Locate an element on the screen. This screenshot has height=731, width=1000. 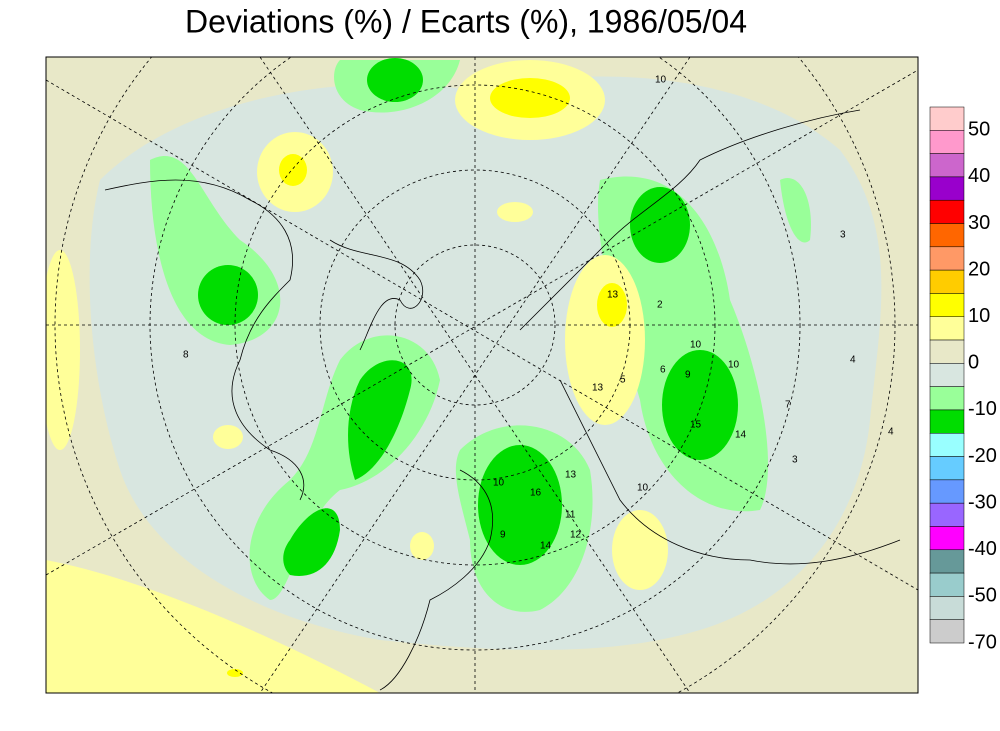
station-label: 6 is located at coordinates (663, 370).